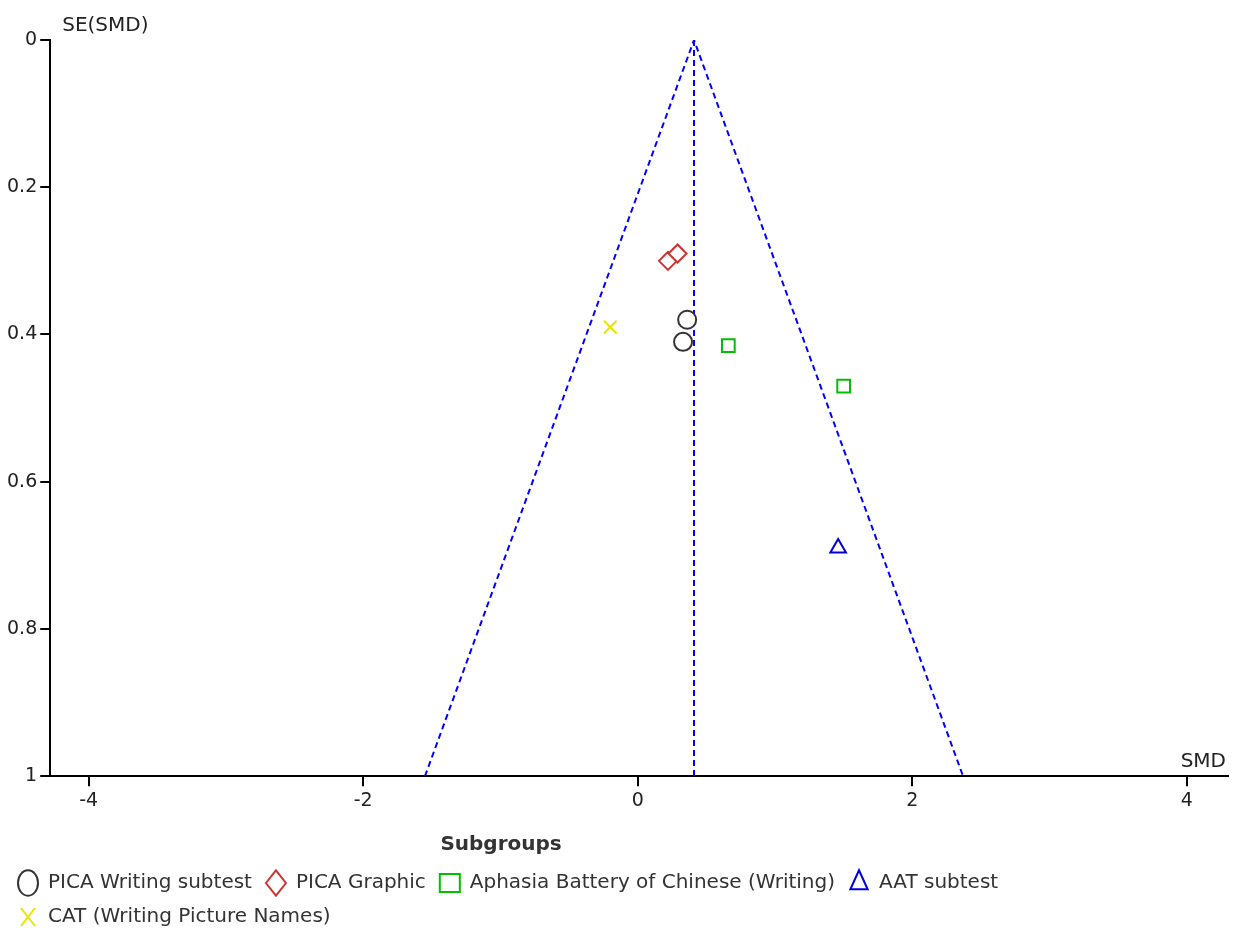 This screenshot has height=947, width=1239. Describe the element at coordinates (31, 37) in the screenshot. I see `y-tick-label: 0` at that location.